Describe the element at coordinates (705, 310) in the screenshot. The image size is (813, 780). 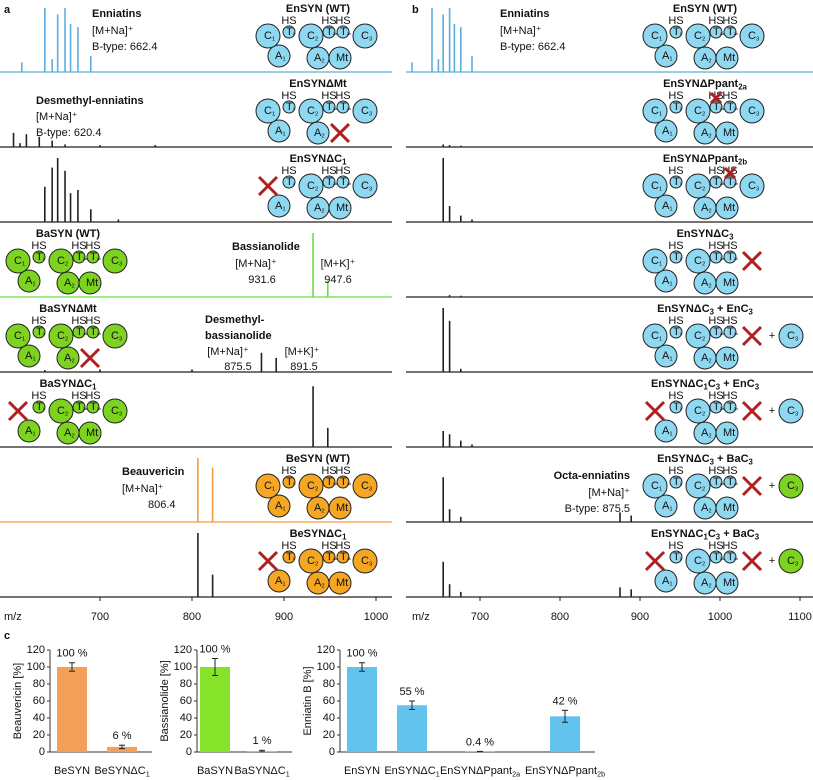
I see `construct-name: EnSYNΔC3 + EnC3` at that location.